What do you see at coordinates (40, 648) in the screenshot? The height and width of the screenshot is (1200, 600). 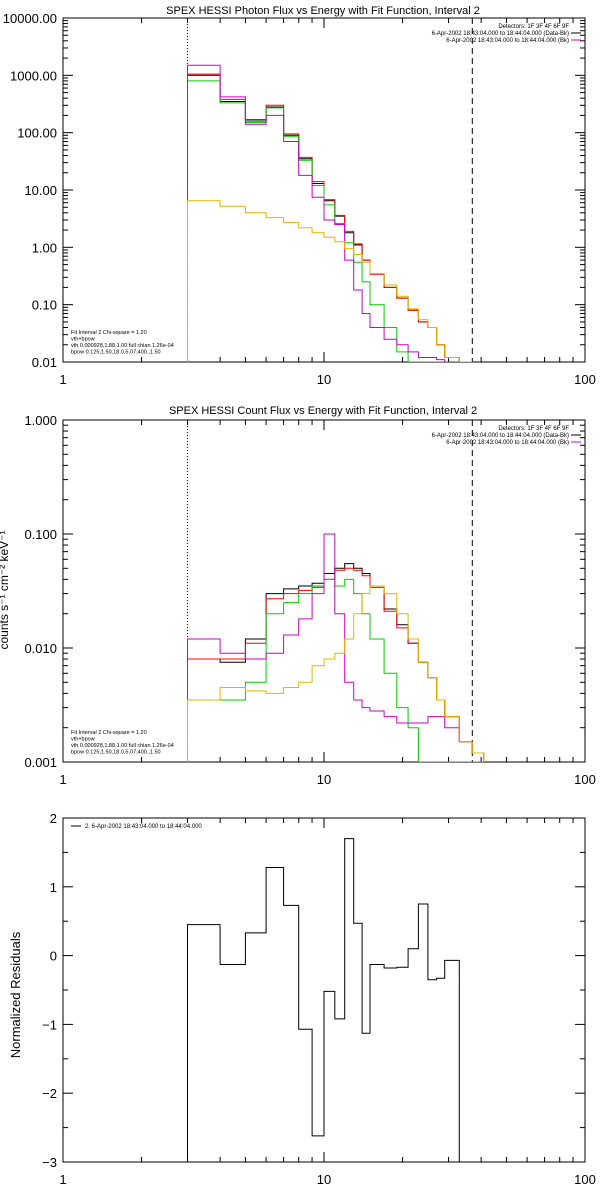 I see `y-tick-label: 0.010` at bounding box center [40, 648].